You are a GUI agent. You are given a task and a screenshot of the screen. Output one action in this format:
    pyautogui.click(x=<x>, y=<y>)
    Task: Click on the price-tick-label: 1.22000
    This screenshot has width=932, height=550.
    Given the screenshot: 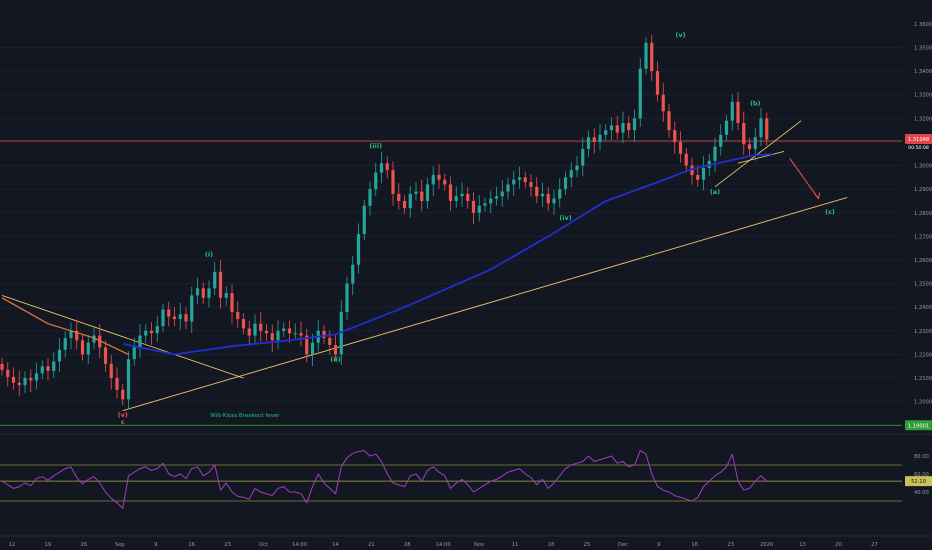 What is the action you would take?
    pyautogui.click(x=923, y=355)
    